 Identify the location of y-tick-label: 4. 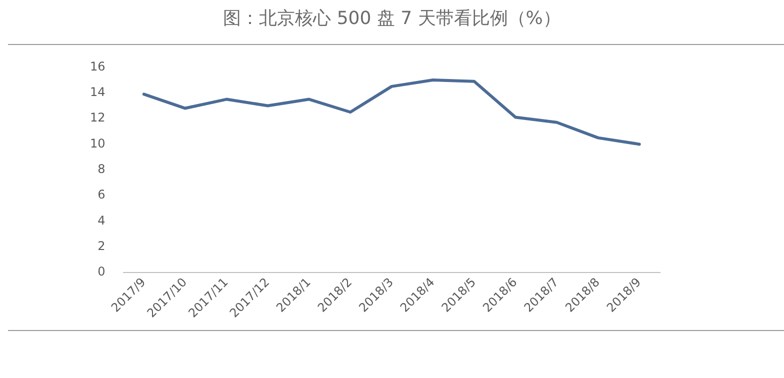
(102, 220).